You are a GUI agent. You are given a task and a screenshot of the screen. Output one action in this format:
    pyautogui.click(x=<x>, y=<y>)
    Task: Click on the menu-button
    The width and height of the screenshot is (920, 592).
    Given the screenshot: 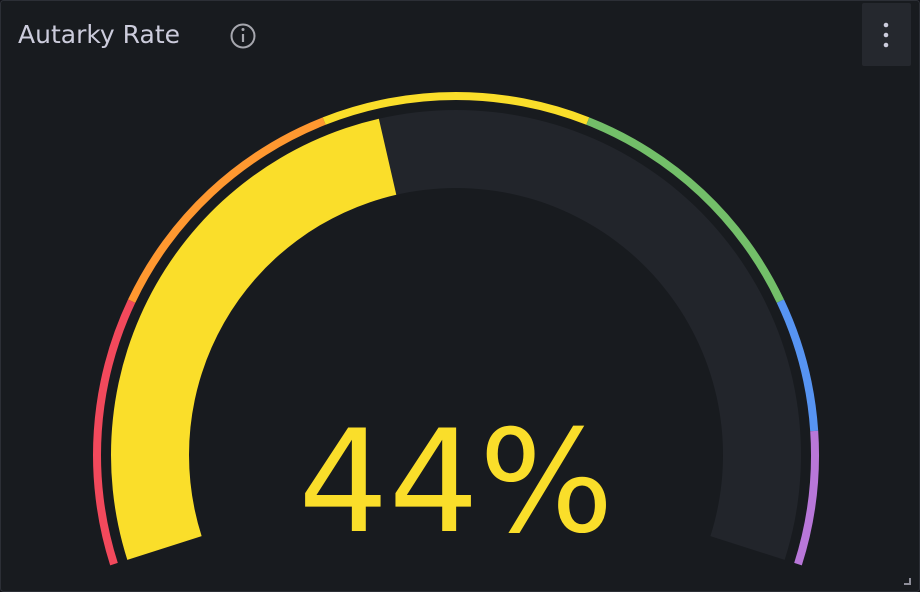 What is the action you would take?
    pyautogui.click(x=886, y=34)
    